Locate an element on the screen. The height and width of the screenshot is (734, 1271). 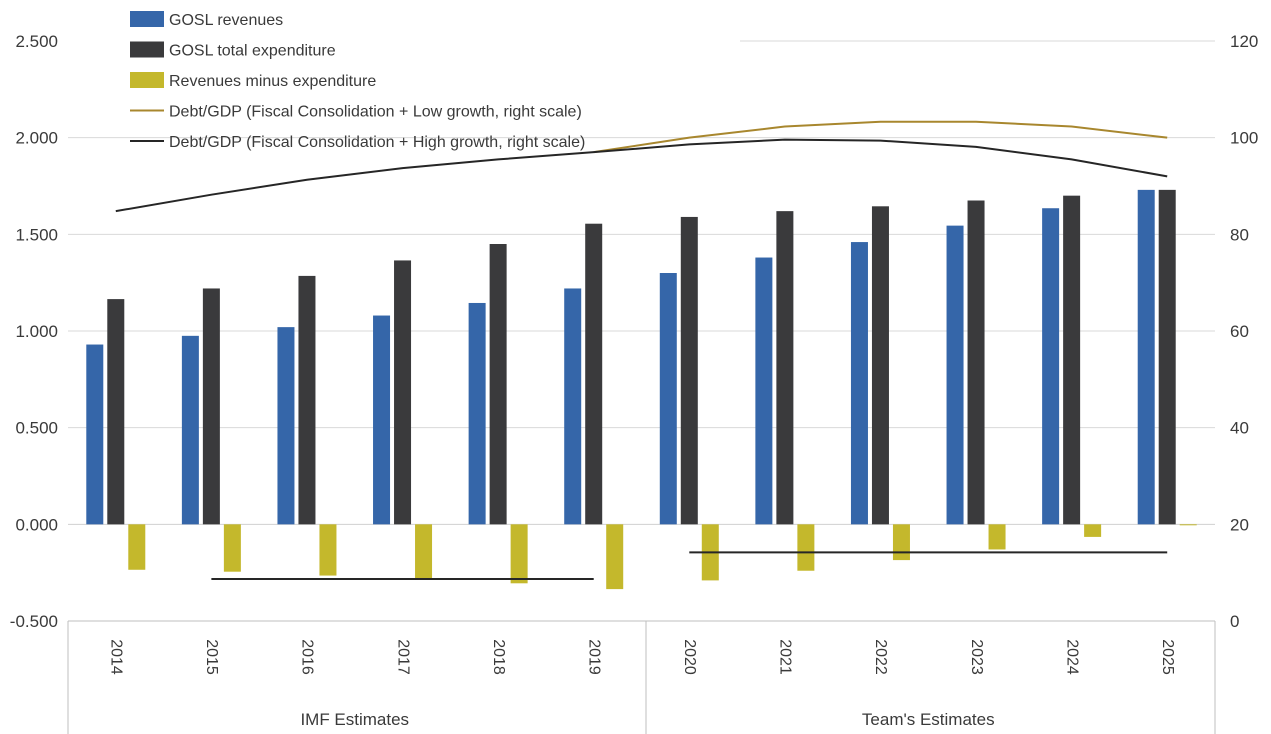
category-label: 2020 is located at coordinates (689, 657).